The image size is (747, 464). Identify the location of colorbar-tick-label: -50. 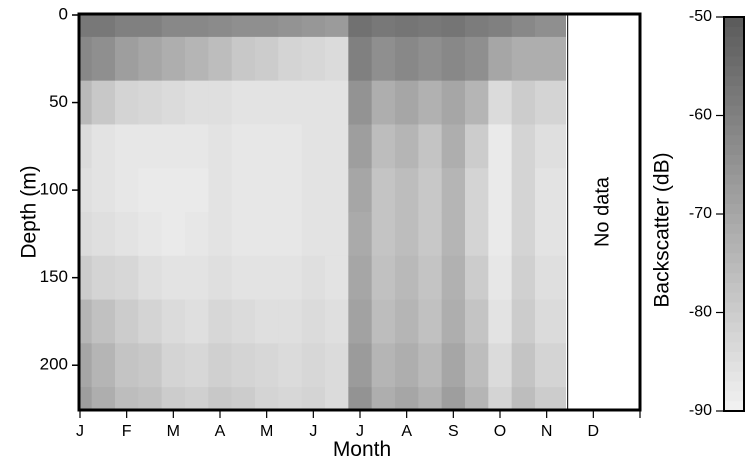
(700, 16).